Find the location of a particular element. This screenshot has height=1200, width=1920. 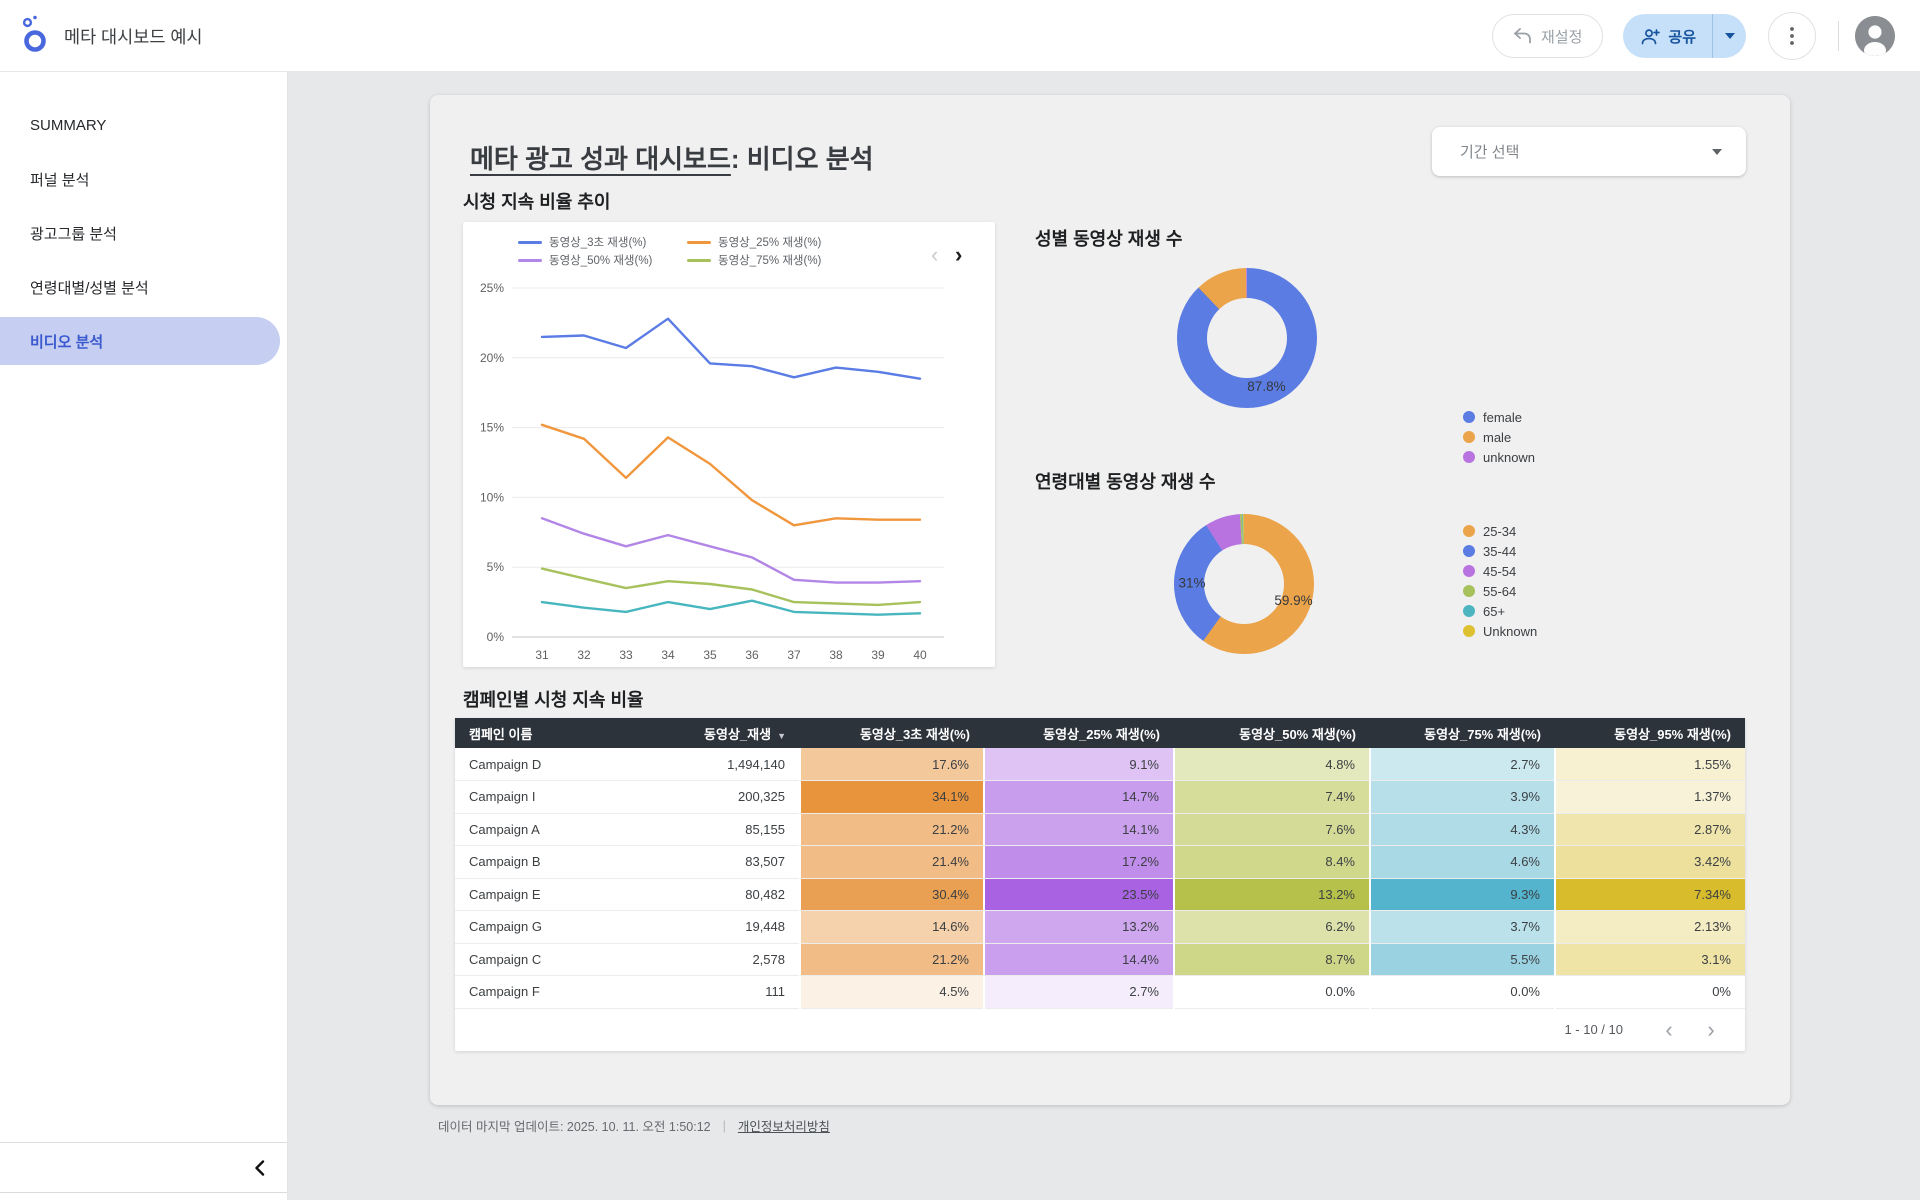

column-header-4: 동영상_50% 재생(%) is located at coordinates (1272, 733).